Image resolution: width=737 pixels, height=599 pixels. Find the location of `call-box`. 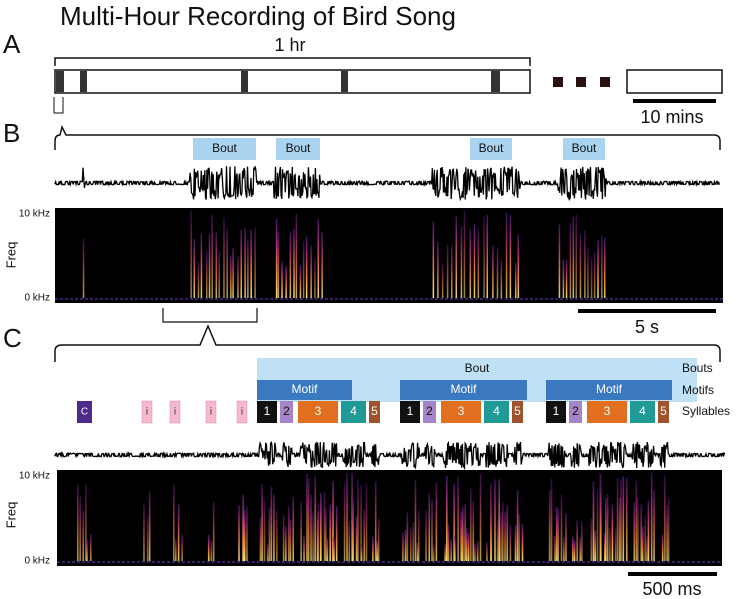

call-box is located at coordinates (242, 412).